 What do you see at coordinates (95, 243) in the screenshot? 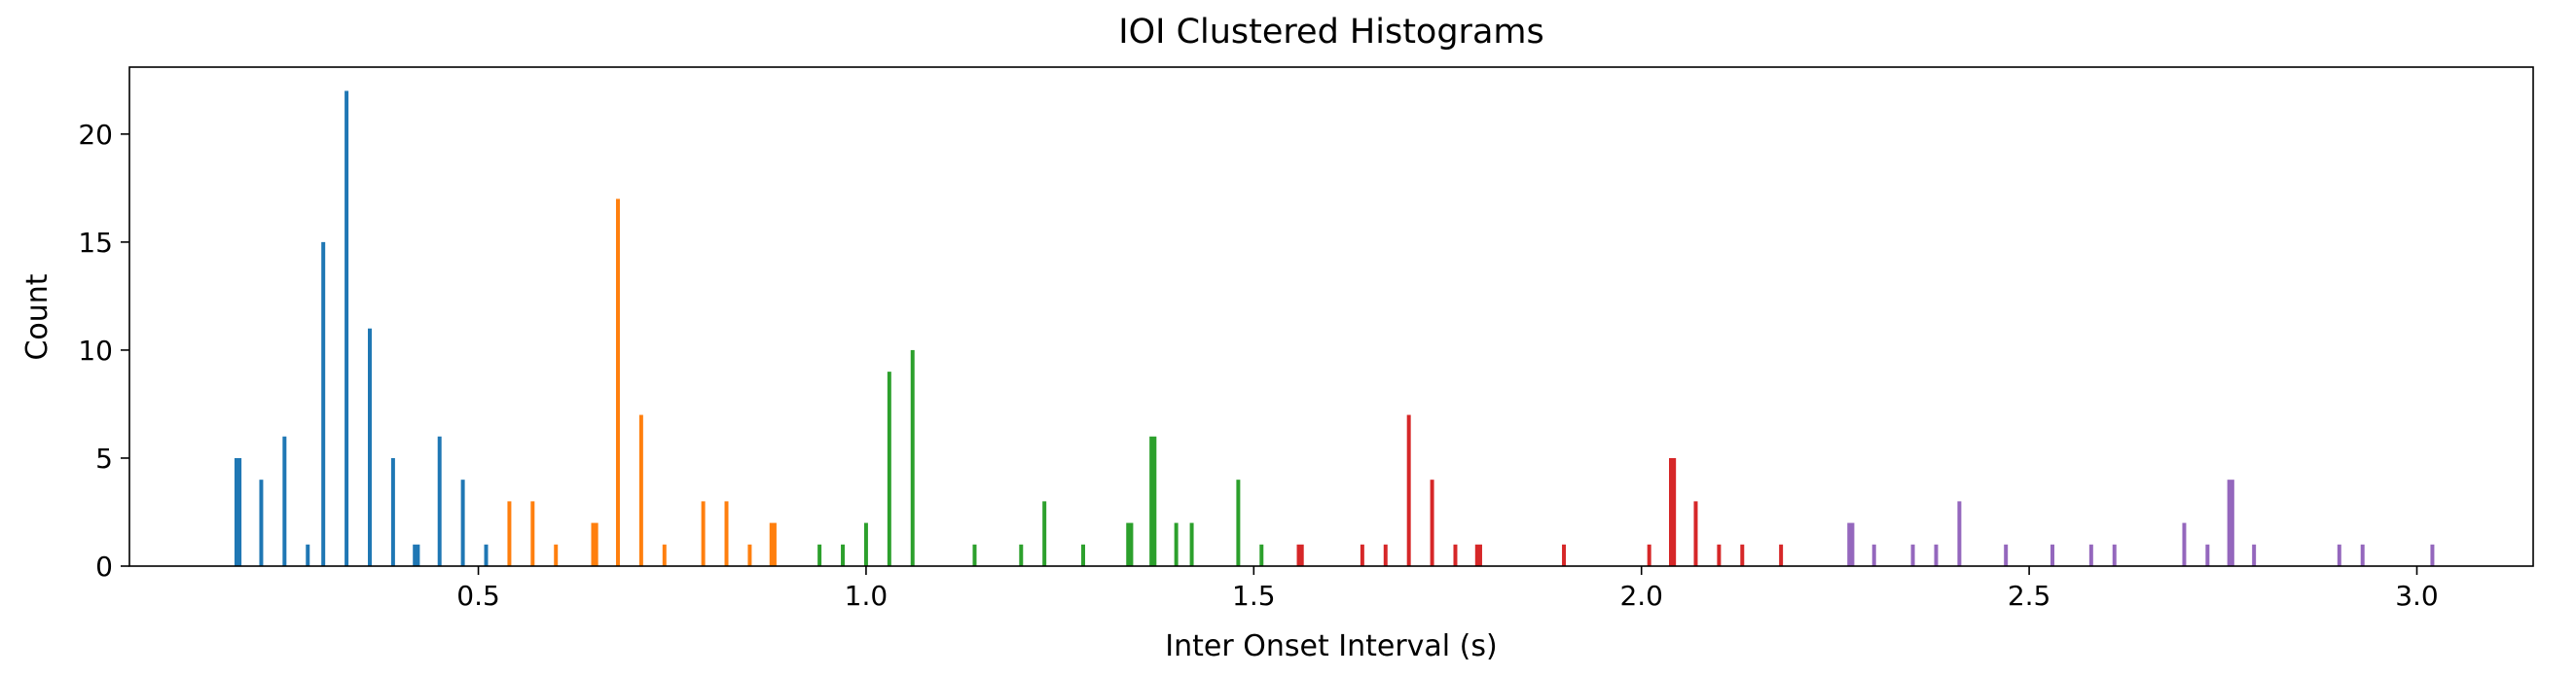
I see `y-tick-label-3: 15` at bounding box center [95, 243].